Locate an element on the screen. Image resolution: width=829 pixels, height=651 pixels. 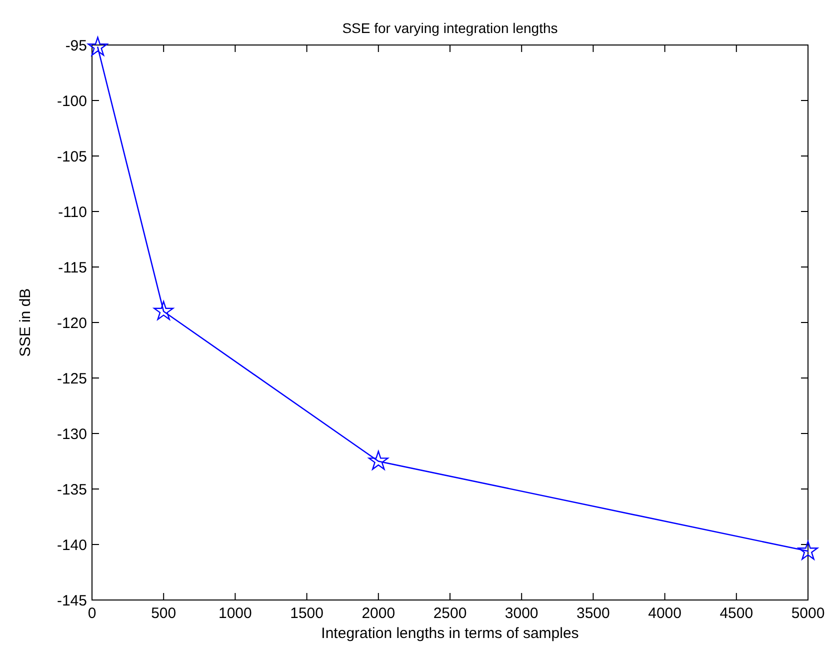
x-tick-label: 1000 is located at coordinates (235, 613).